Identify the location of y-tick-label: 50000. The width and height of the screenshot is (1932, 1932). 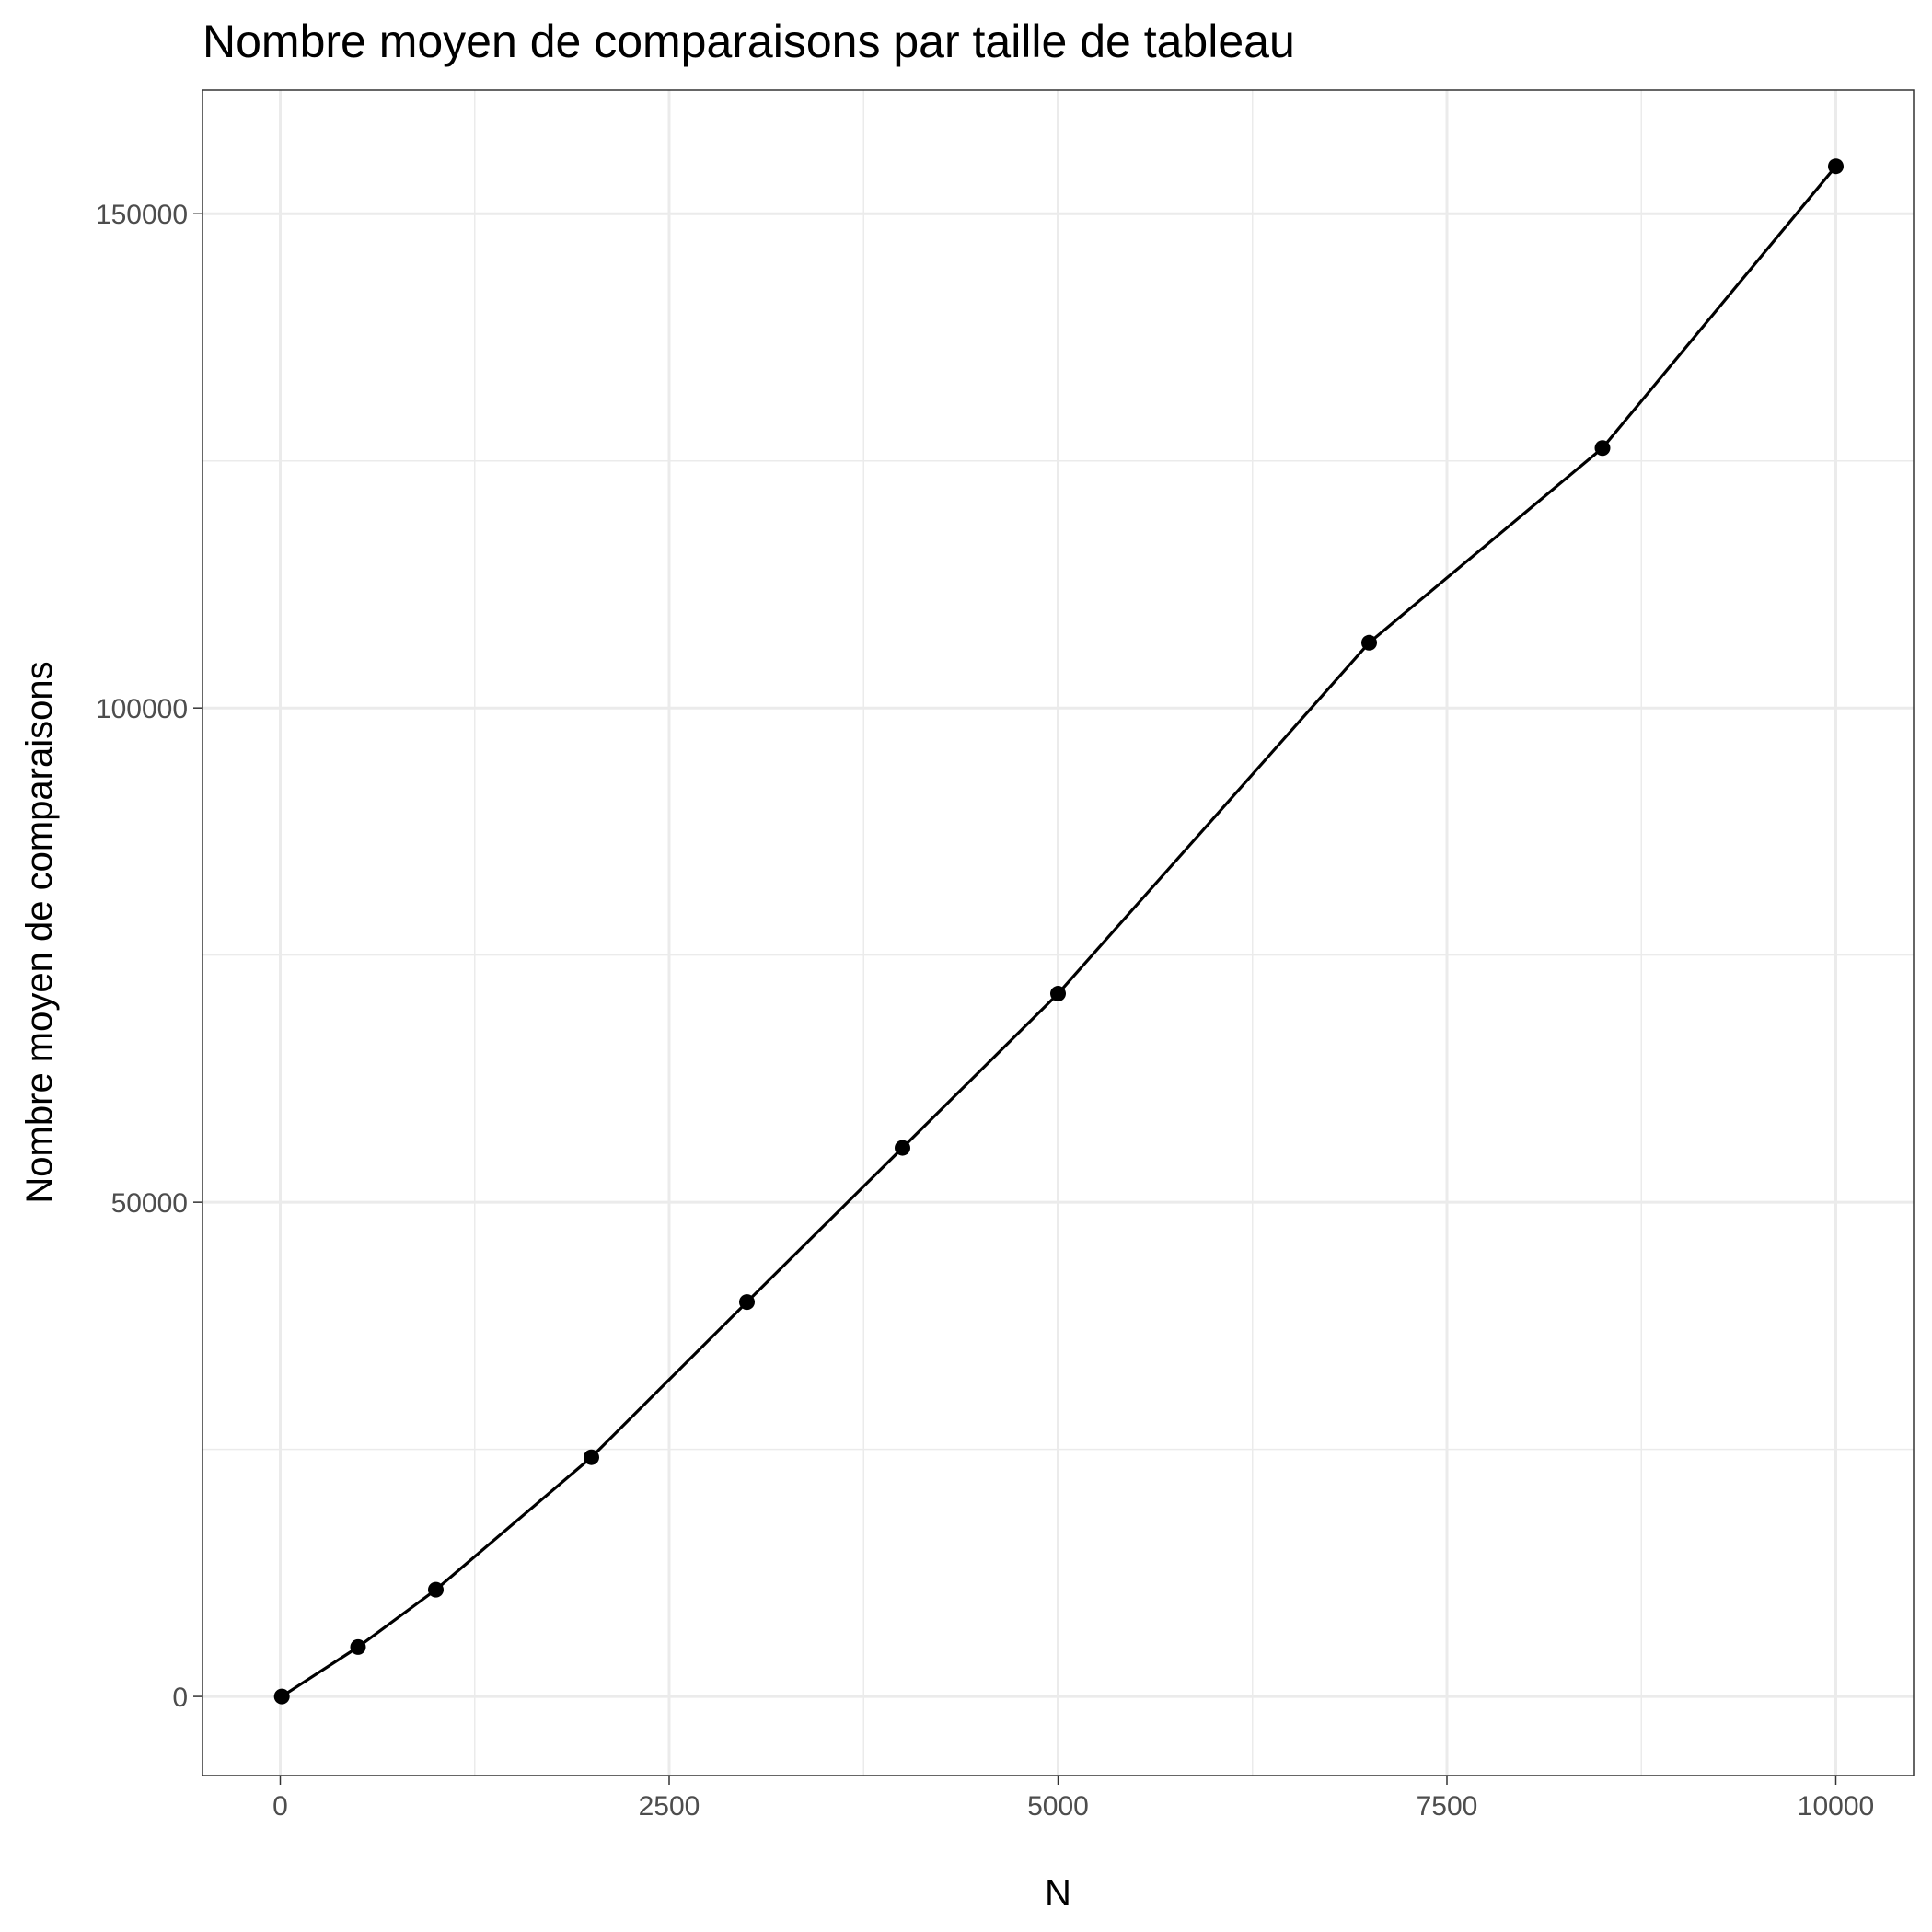
(150, 1204).